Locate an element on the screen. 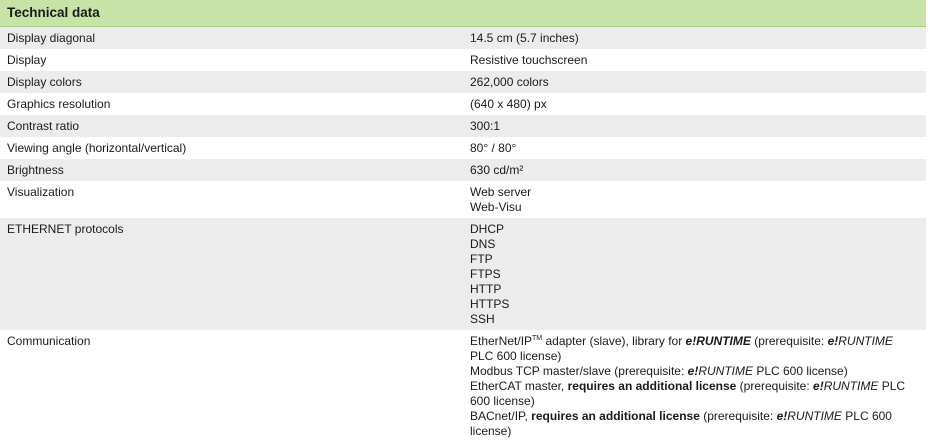 The image size is (928, 445). row-value: 14.5 cm (5.7 inches) is located at coordinates (694, 38).